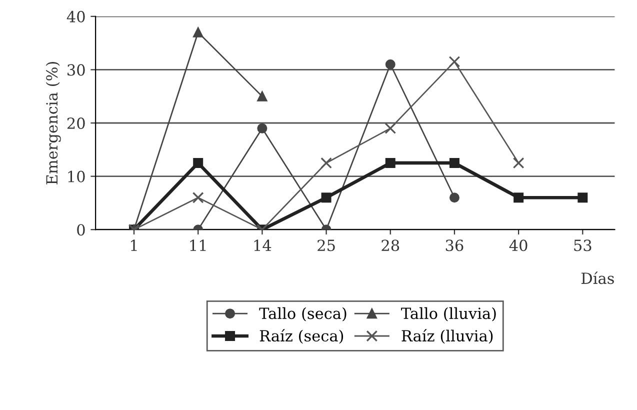 The width and height of the screenshot is (637, 410). What do you see at coordinates (263, 245) in the screenshot?
I see `x-tick-label: 14` at bounding box center [263, 245].